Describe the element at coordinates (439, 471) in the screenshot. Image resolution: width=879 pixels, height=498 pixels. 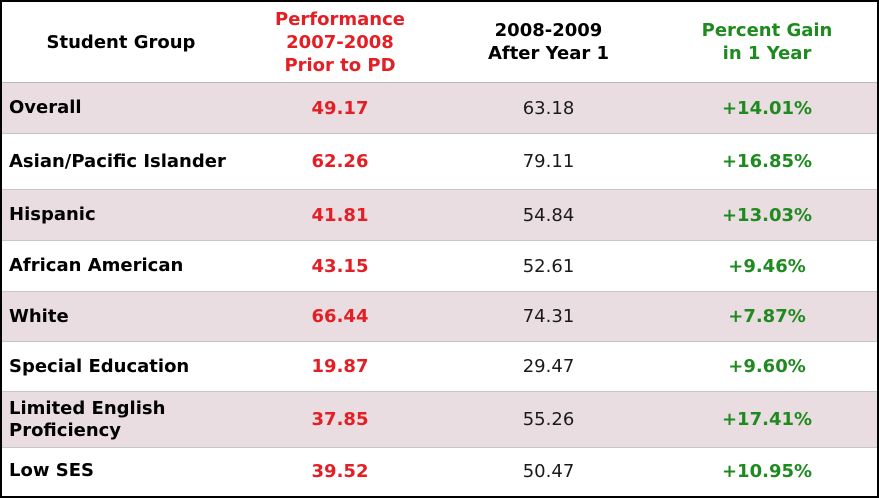
I see `table-row: Low SES 39.52 50.47 +10.95%` at that location.